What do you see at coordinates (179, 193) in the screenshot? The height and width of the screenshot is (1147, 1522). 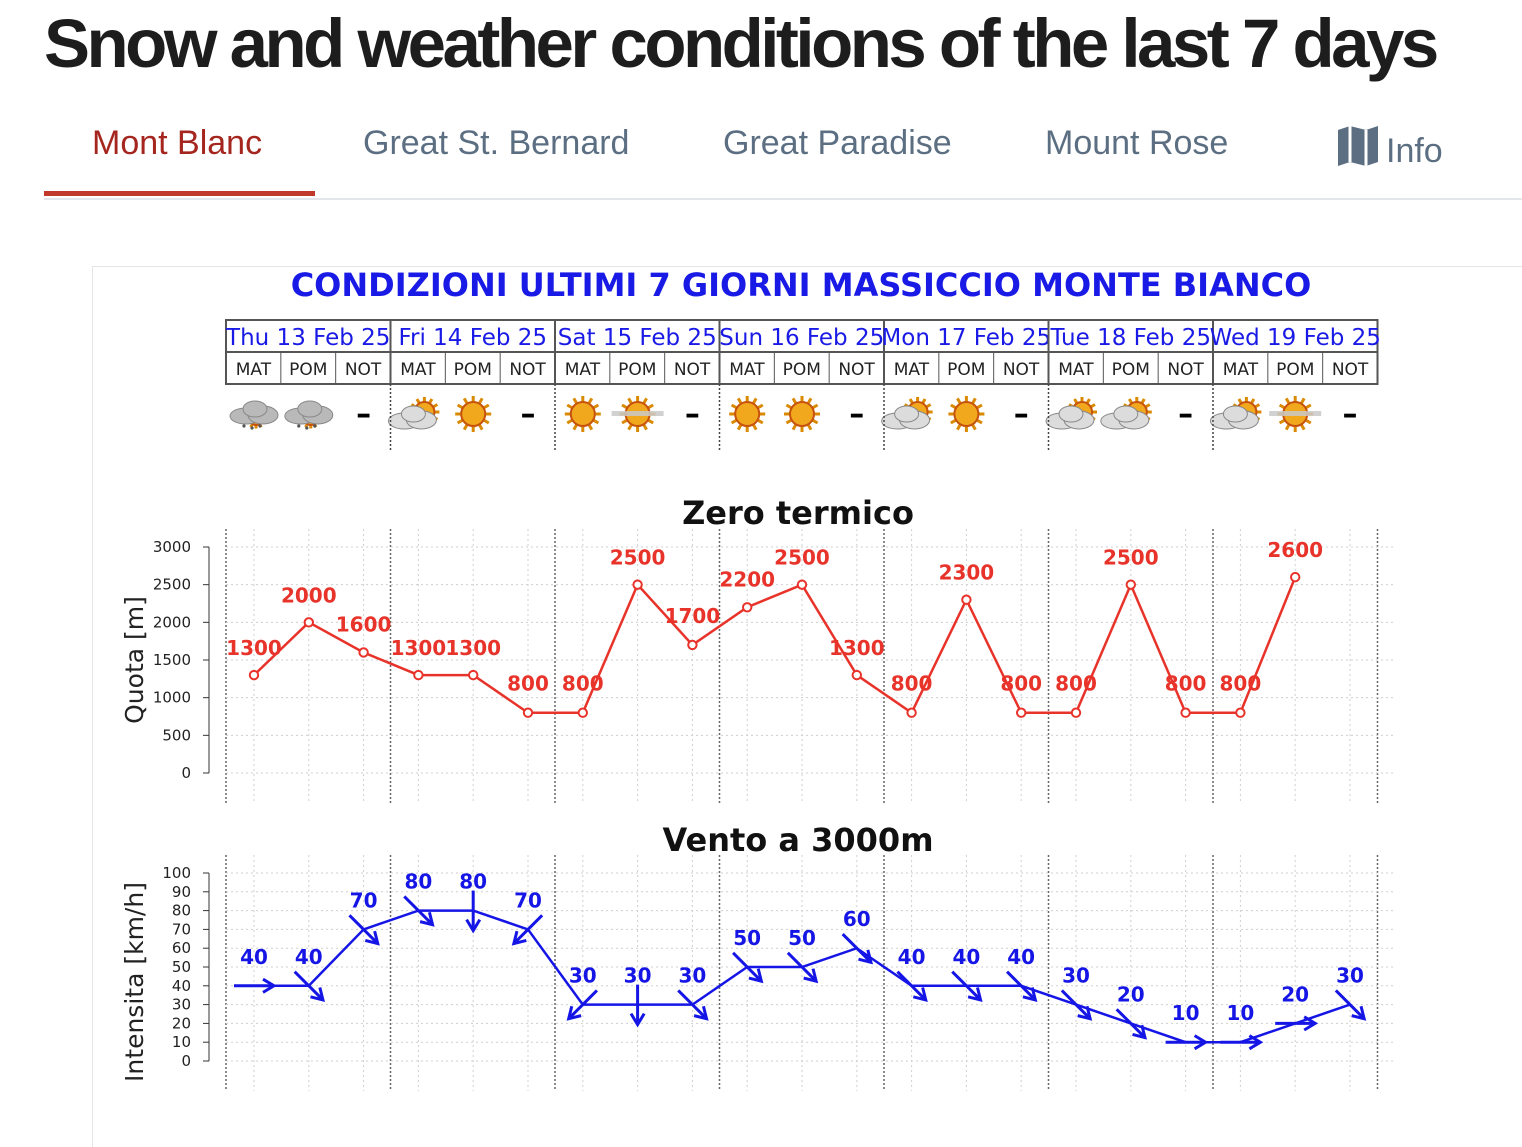 I see `active-tab-indicator` at bounding box center [179, 193].